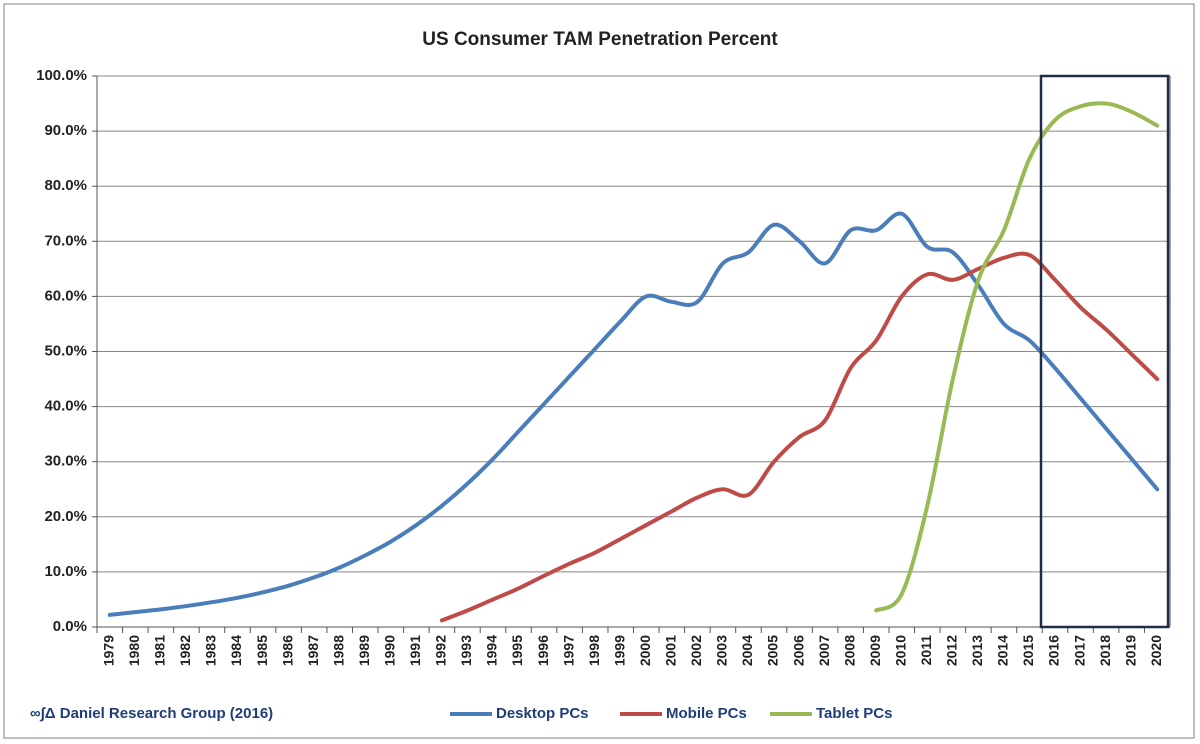 This screenshot has width=1200, height=744. What do you see at coordinates (134, 650) in the screenshot?
I see `x-tick-label: 1980` at bounding box center [134, 650].